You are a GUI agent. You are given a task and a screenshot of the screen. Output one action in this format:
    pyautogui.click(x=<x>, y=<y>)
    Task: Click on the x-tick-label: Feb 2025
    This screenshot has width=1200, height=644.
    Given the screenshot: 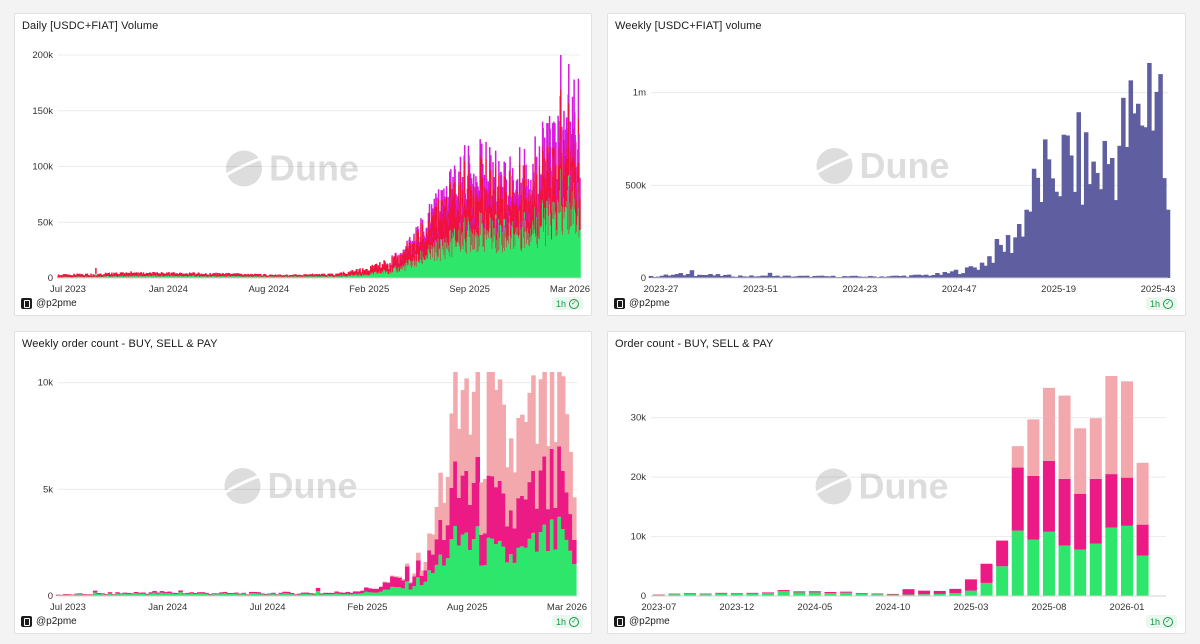 What is the action you would take?
    pyautogui.click(x=367, y=607)
    